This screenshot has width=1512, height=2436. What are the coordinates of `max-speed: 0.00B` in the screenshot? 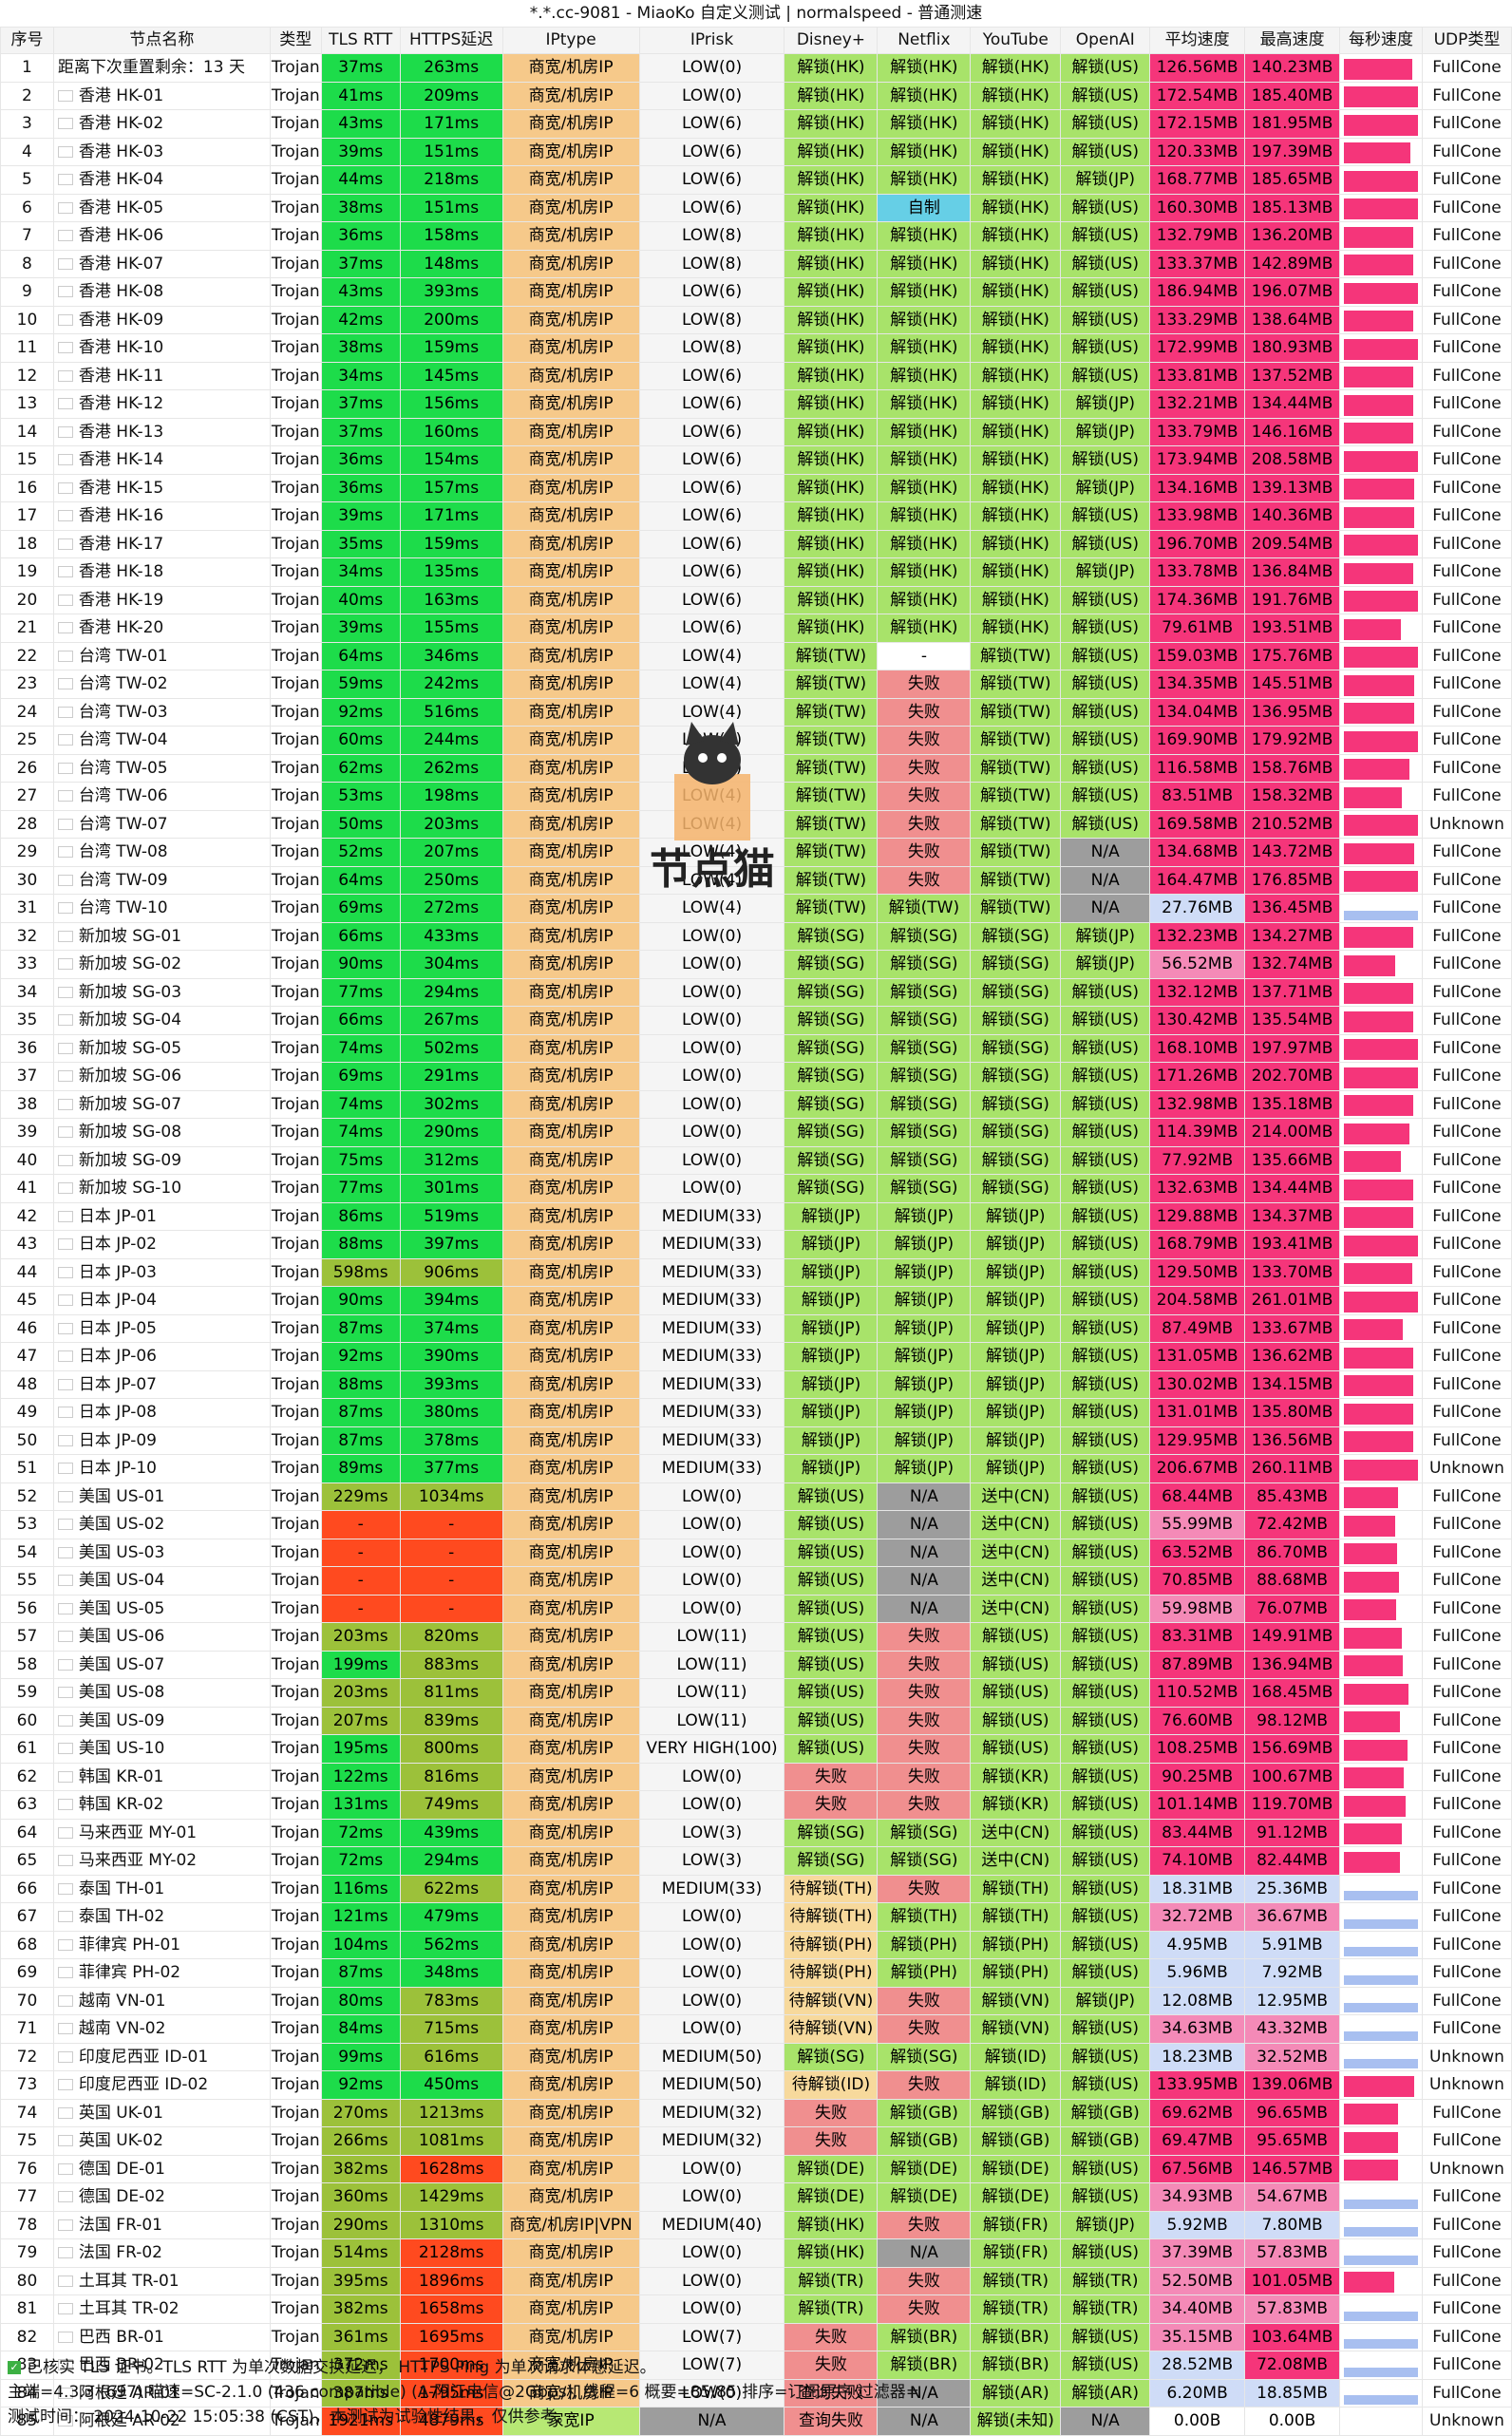 It's located at (1292, 2421).